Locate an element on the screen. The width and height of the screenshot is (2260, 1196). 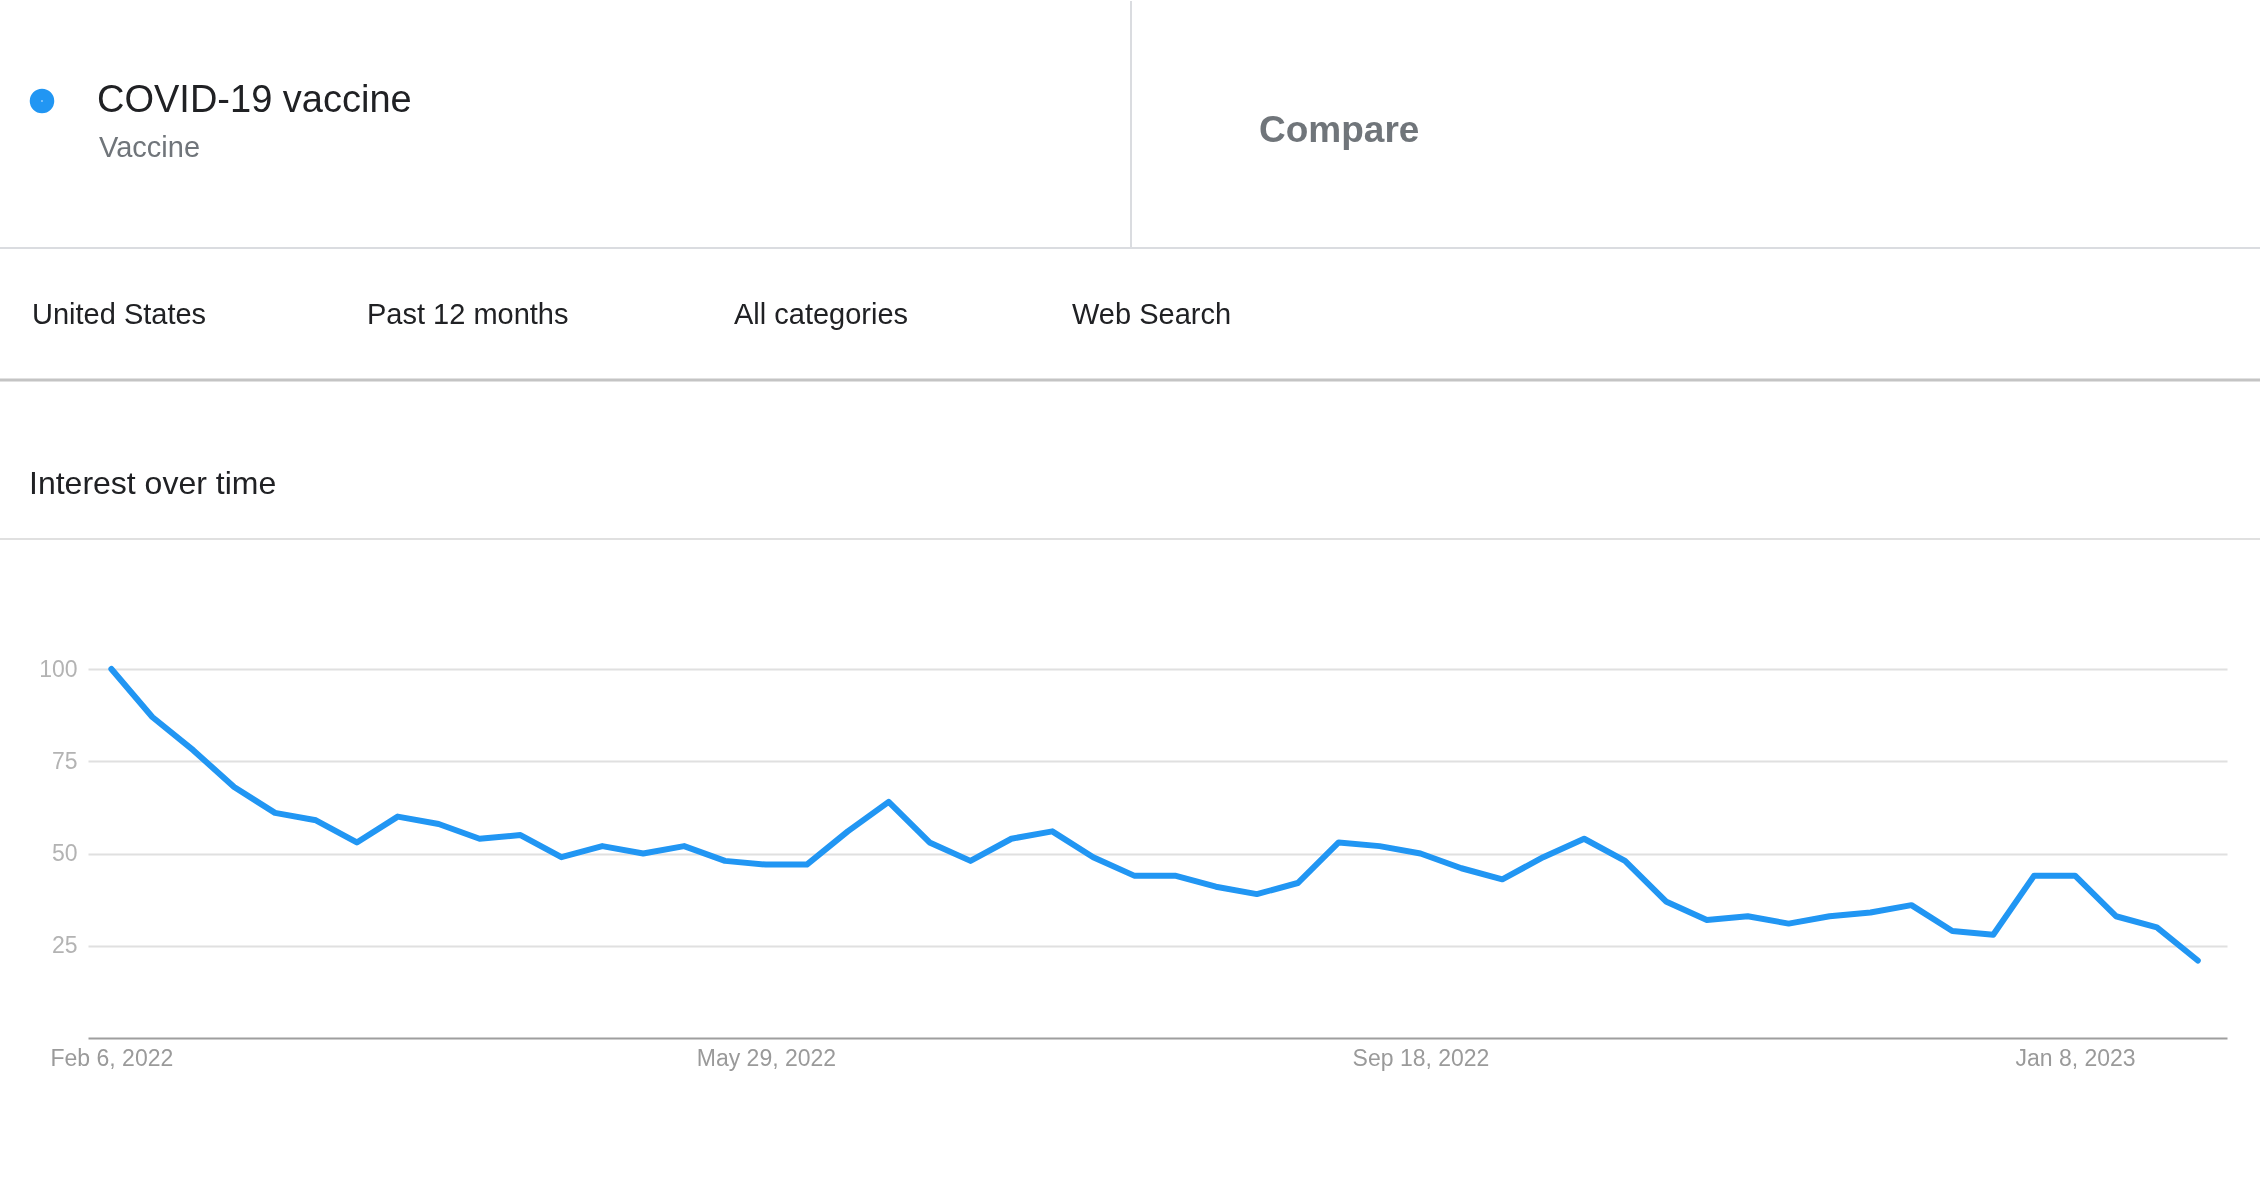
y-tick-label: 50 is located at coordinates (64, 853).